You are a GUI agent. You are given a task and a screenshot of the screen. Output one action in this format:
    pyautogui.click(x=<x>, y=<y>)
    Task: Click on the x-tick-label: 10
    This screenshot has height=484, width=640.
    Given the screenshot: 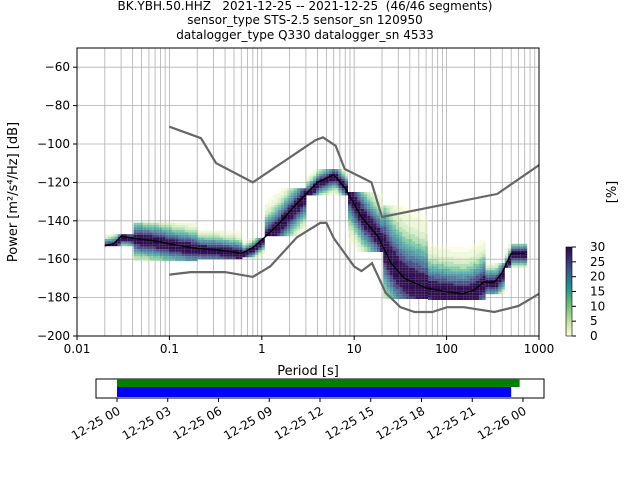 What is the action you would take?
    pyautogui.click(x=354, y=349)
    